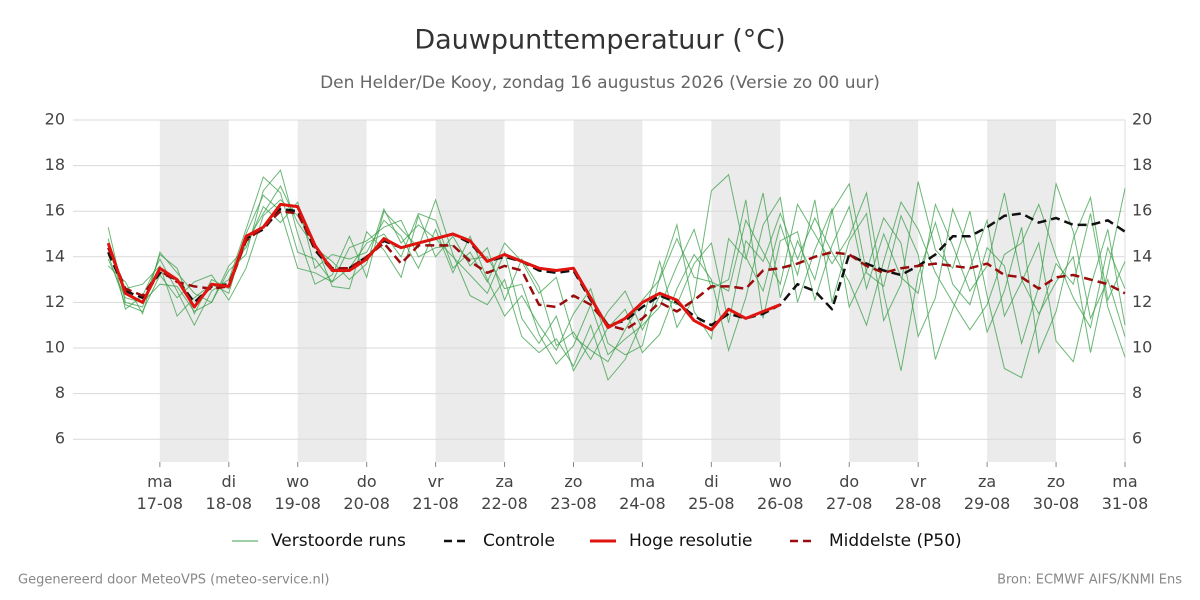 The image size is (1200, 600). What do you see at coordinates (849, 503) in the screenshot?
I see `x-tick-label-line: 27-08` at bounding box center [849, 503].